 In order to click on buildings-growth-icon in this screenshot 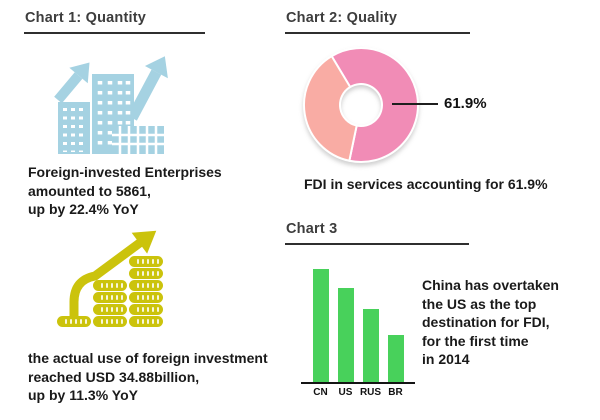, I will do `click(111, 105)`.